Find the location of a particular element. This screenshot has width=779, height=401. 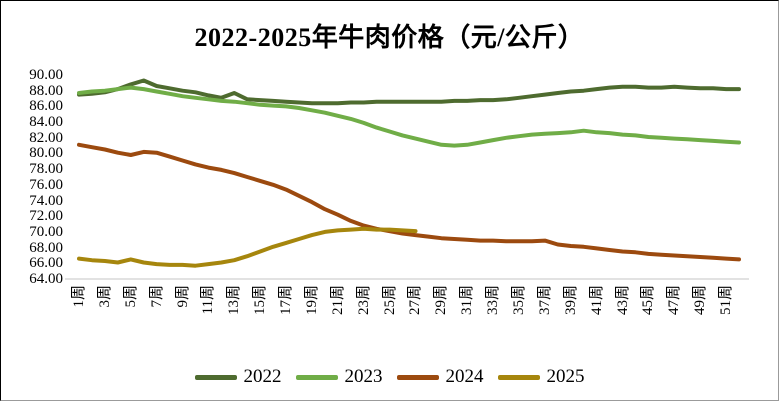

x-axis-tick-label: 43周 is located at coordinates (622, 300).